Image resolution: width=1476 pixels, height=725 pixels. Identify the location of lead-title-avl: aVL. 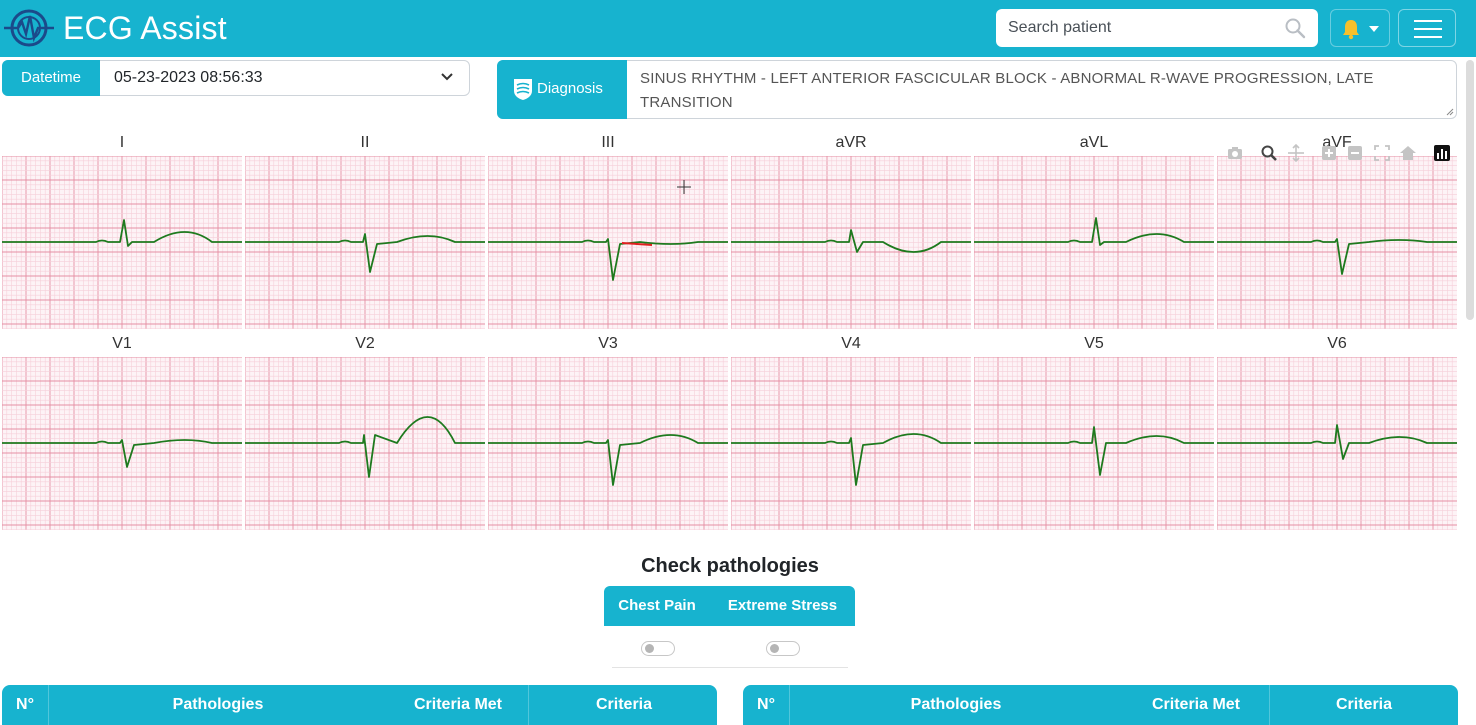
(1094, 142).